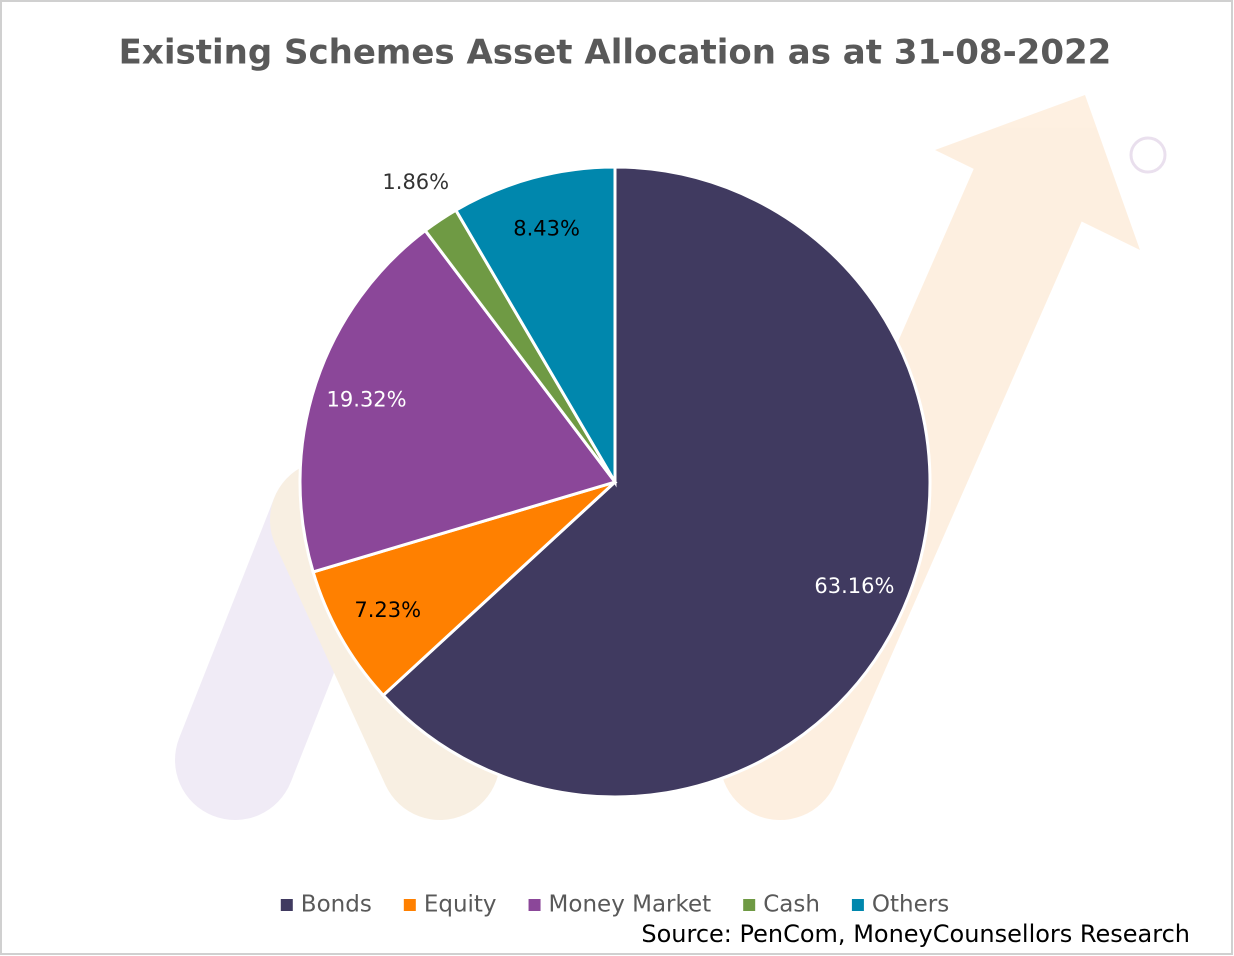 This screenshot has width=1234, height=956. I want to click on legend: Bonds Equity Money Market Cash Others, so click(614, 905).